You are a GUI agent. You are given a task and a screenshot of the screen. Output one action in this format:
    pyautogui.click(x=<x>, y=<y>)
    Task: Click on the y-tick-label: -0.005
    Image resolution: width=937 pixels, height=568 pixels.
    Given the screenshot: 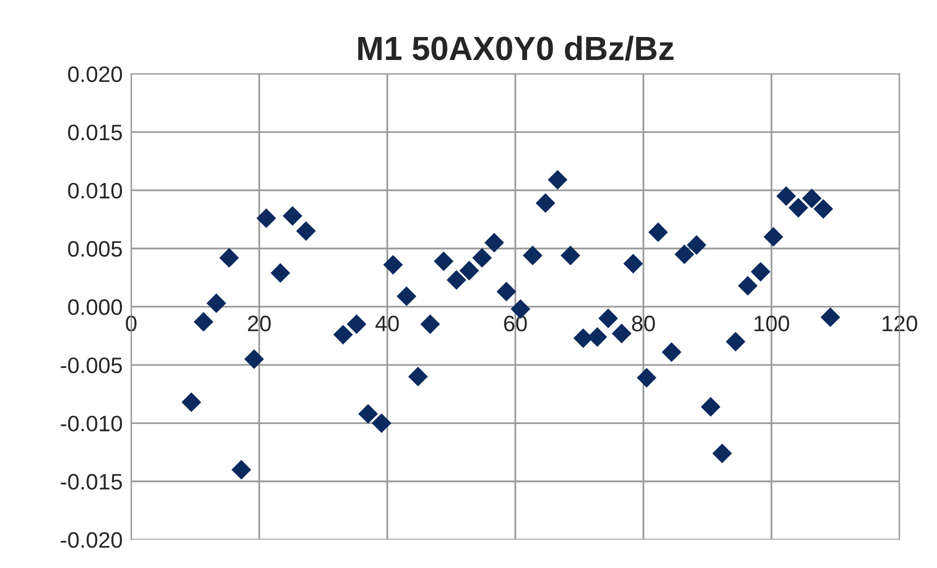 What is the action you would take?
    pyautogui.click(x=91, y=365)
    